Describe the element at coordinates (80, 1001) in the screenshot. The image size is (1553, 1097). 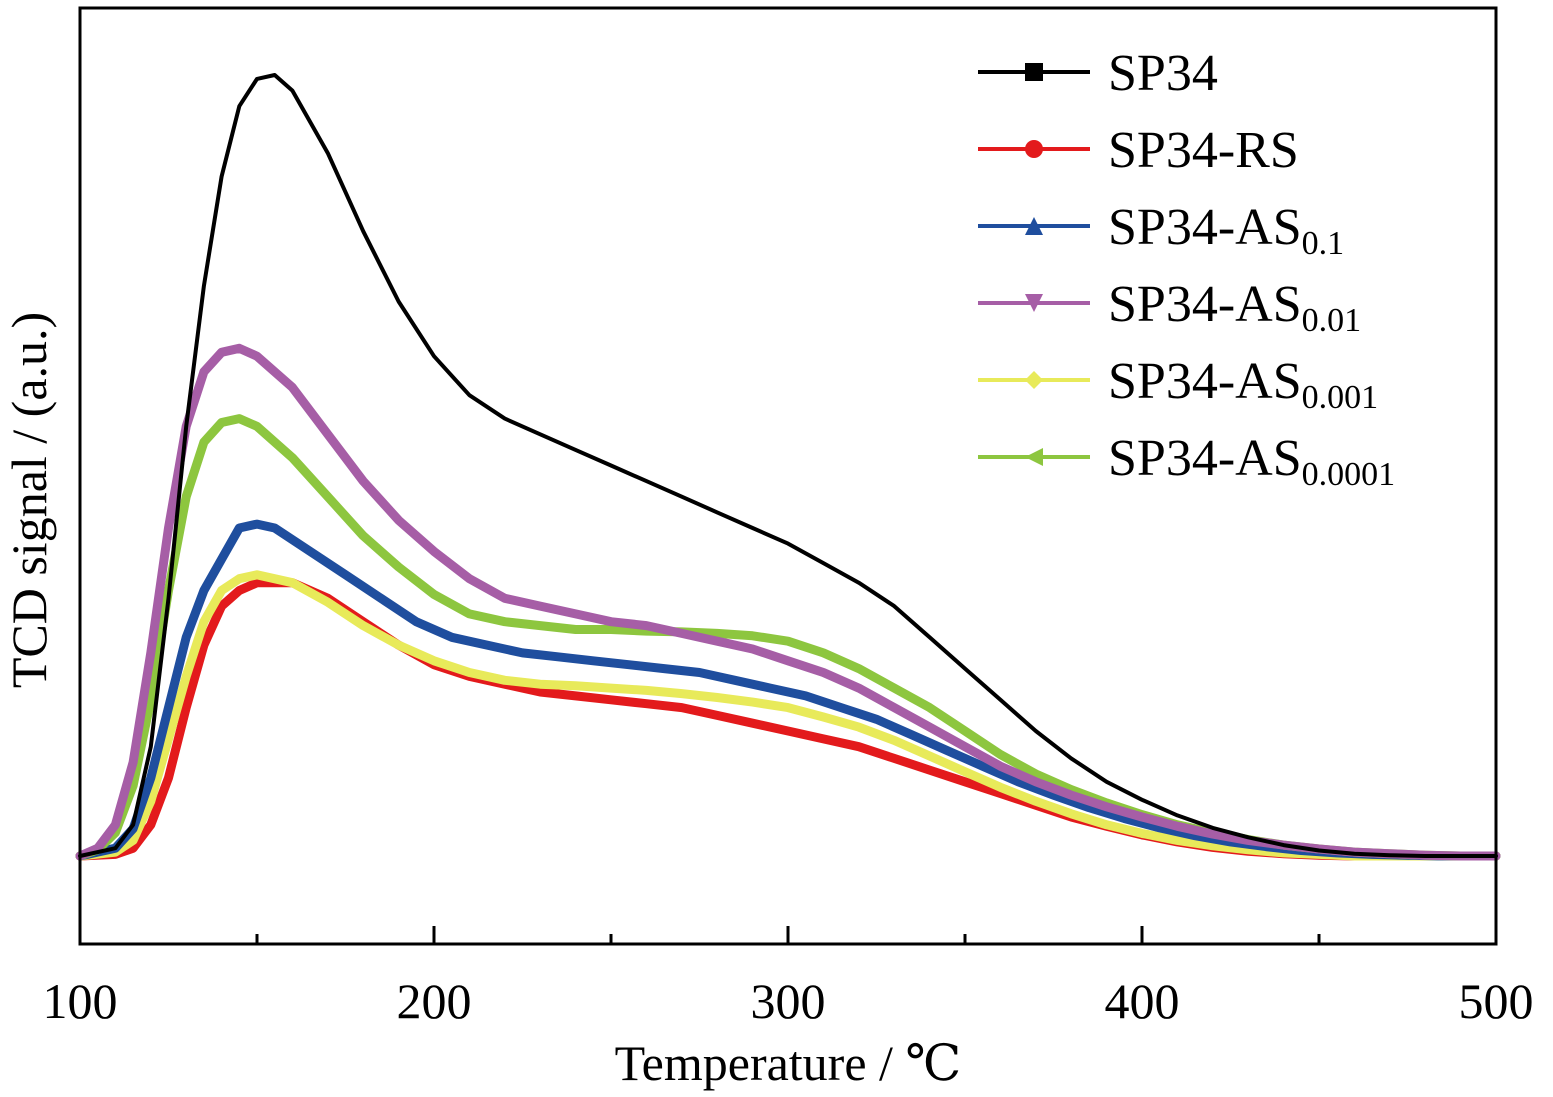
I see `x-tick-label: 100` at that location.